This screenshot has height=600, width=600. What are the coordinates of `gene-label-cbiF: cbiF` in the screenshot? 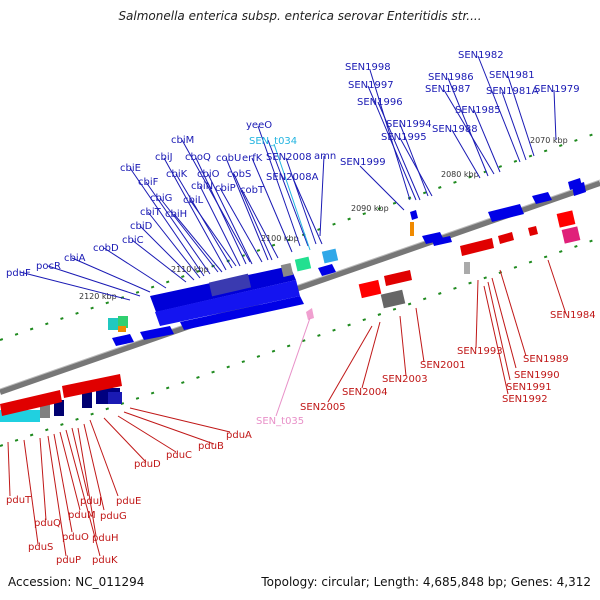 It's located at (148, 182).